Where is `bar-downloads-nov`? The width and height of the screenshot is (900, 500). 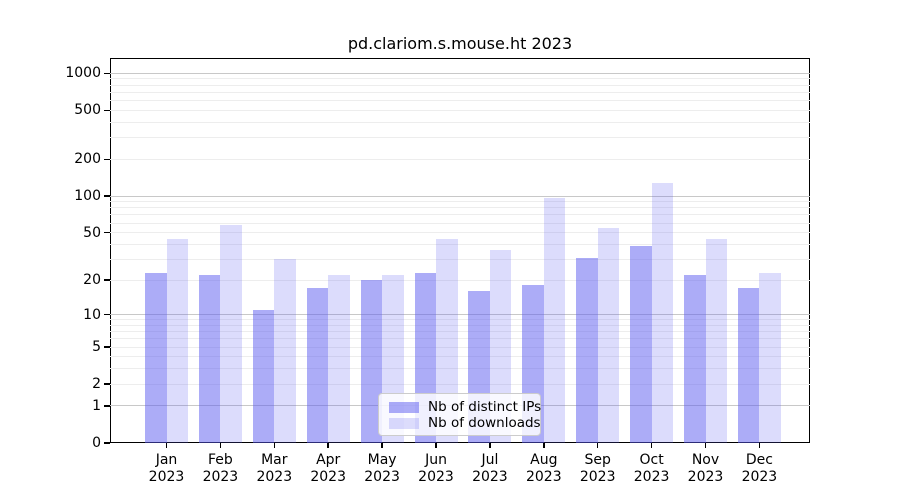
bar-downloads-nov is located at coordinates (716, 341).